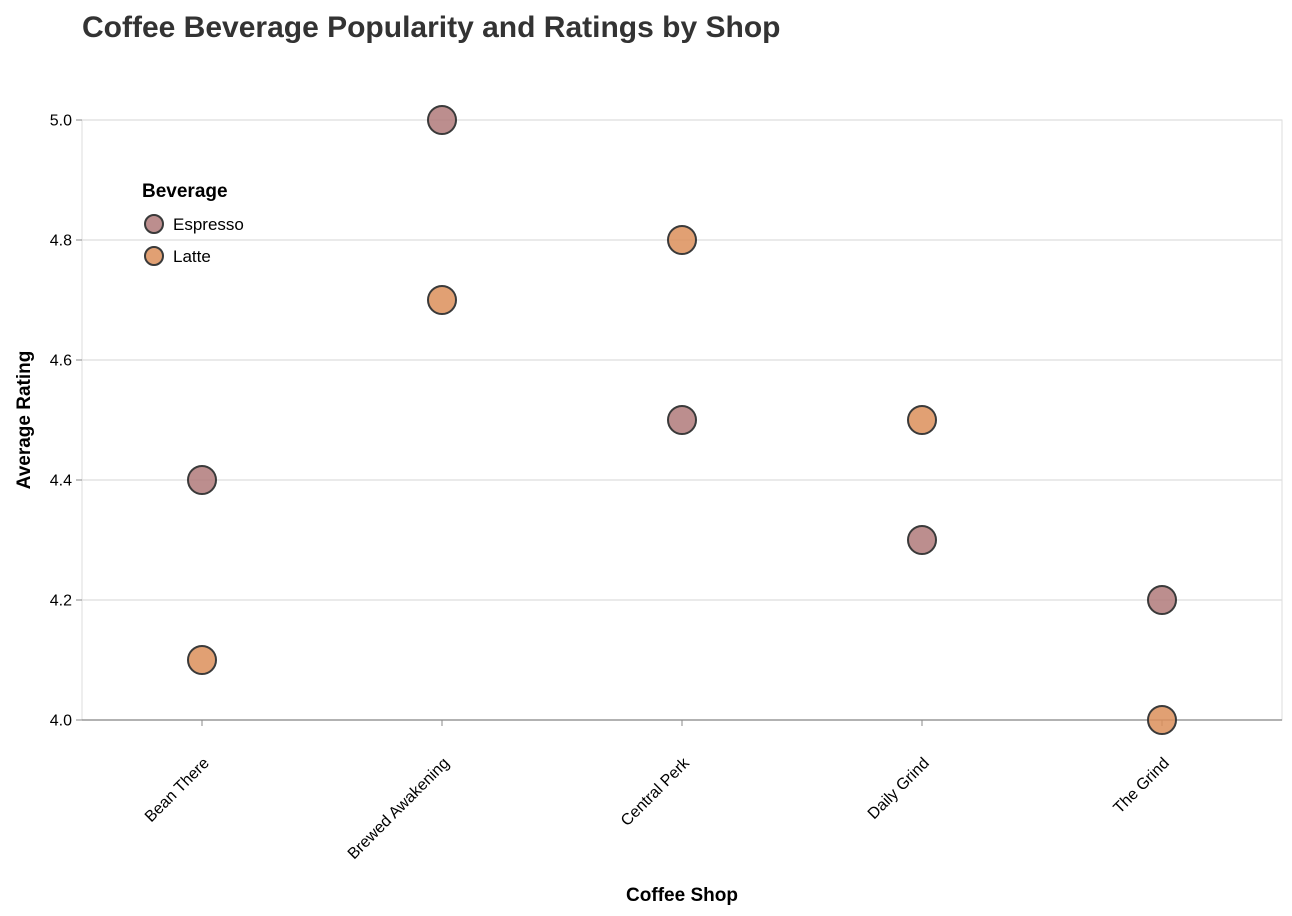  Describe the element at coordinates (61, 481) in the screenshot. I see `y-tick-label: 4.4` at that location.